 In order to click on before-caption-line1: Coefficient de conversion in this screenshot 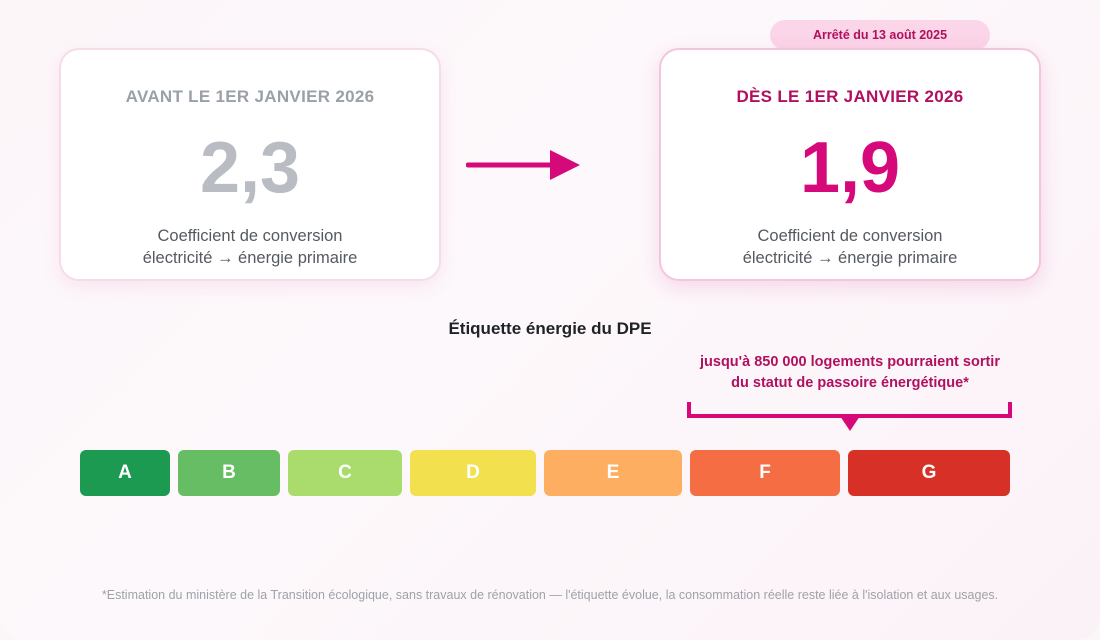, I will do `click(250, 236)`.